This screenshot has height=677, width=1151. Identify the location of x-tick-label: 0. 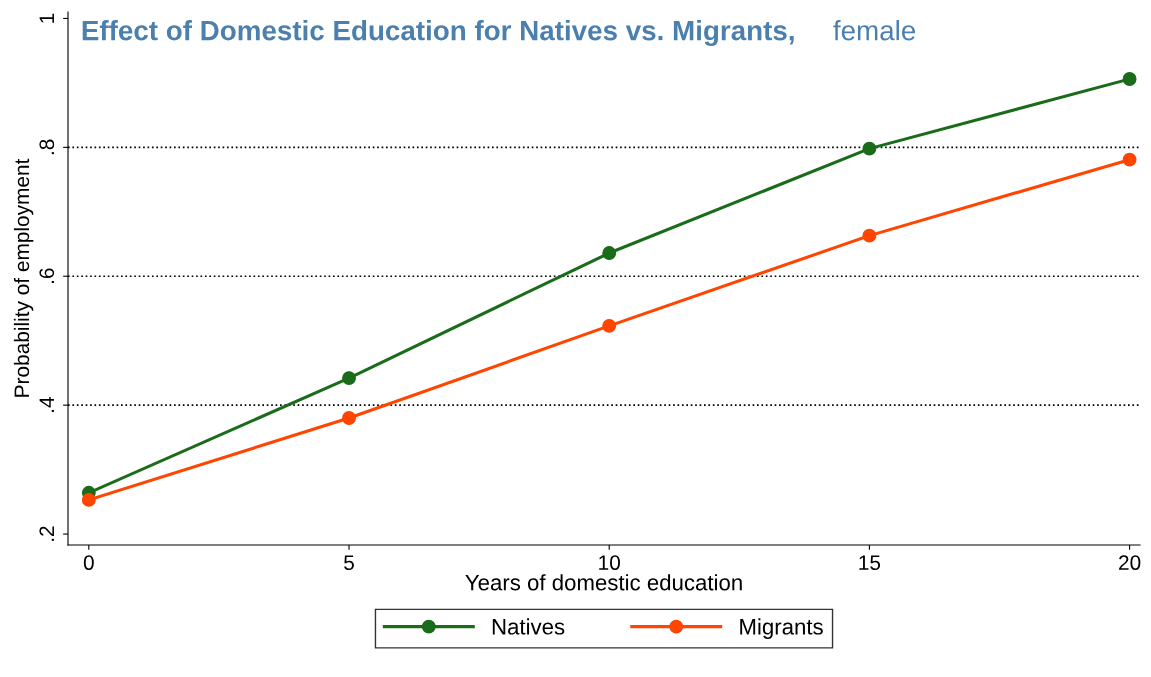
(88, 563).